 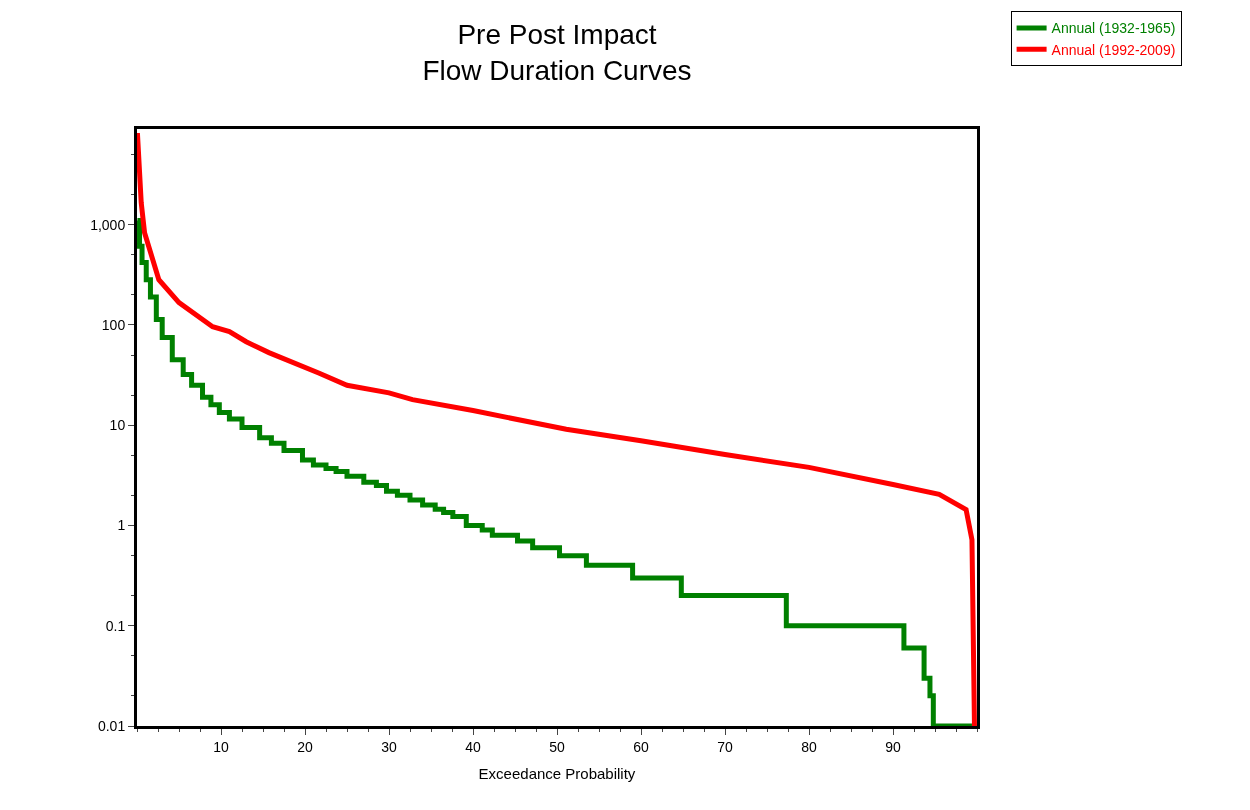 What do you see at coordinates (113, 324) in the screenshot?
I see `y-tick-label: 100` at bounding box center [113, 324].